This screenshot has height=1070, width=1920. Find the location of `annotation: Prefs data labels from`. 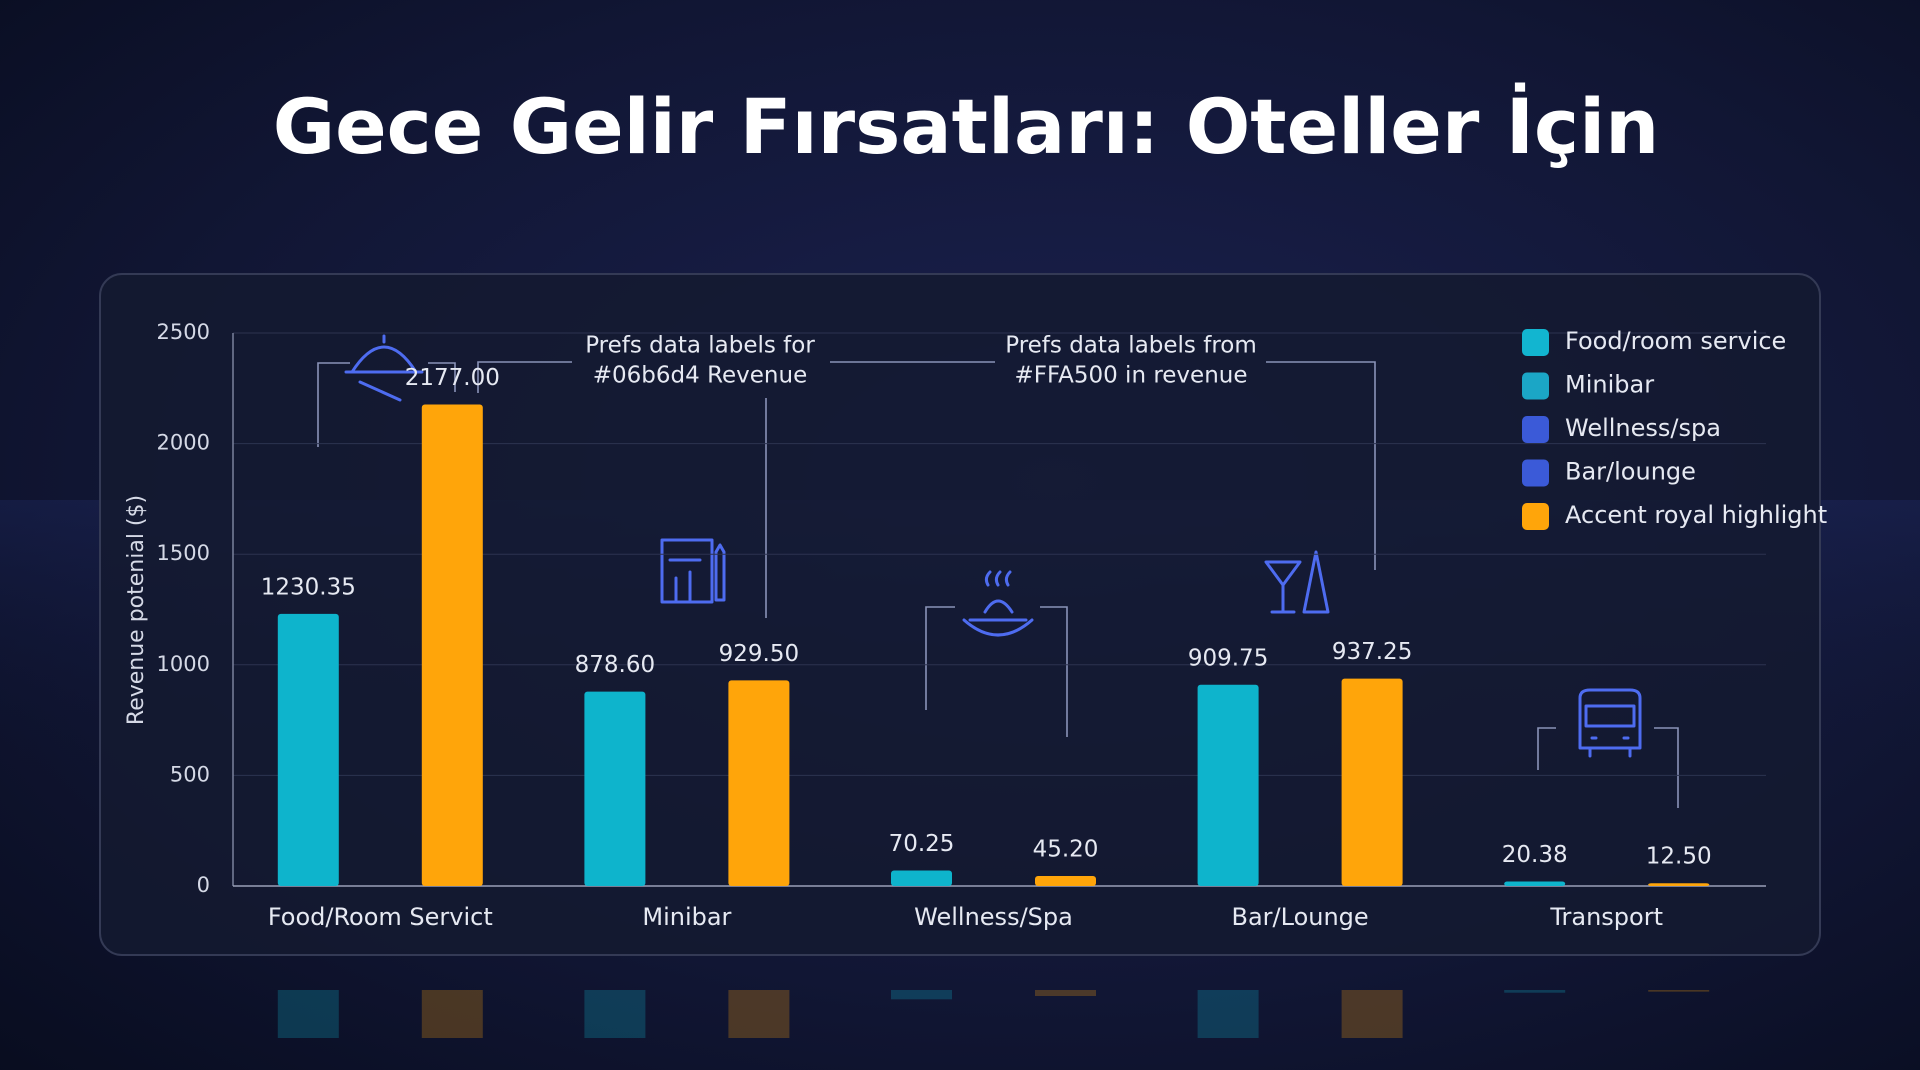

annotation: Prefs data labels from is located at coordinates (1131, 346).